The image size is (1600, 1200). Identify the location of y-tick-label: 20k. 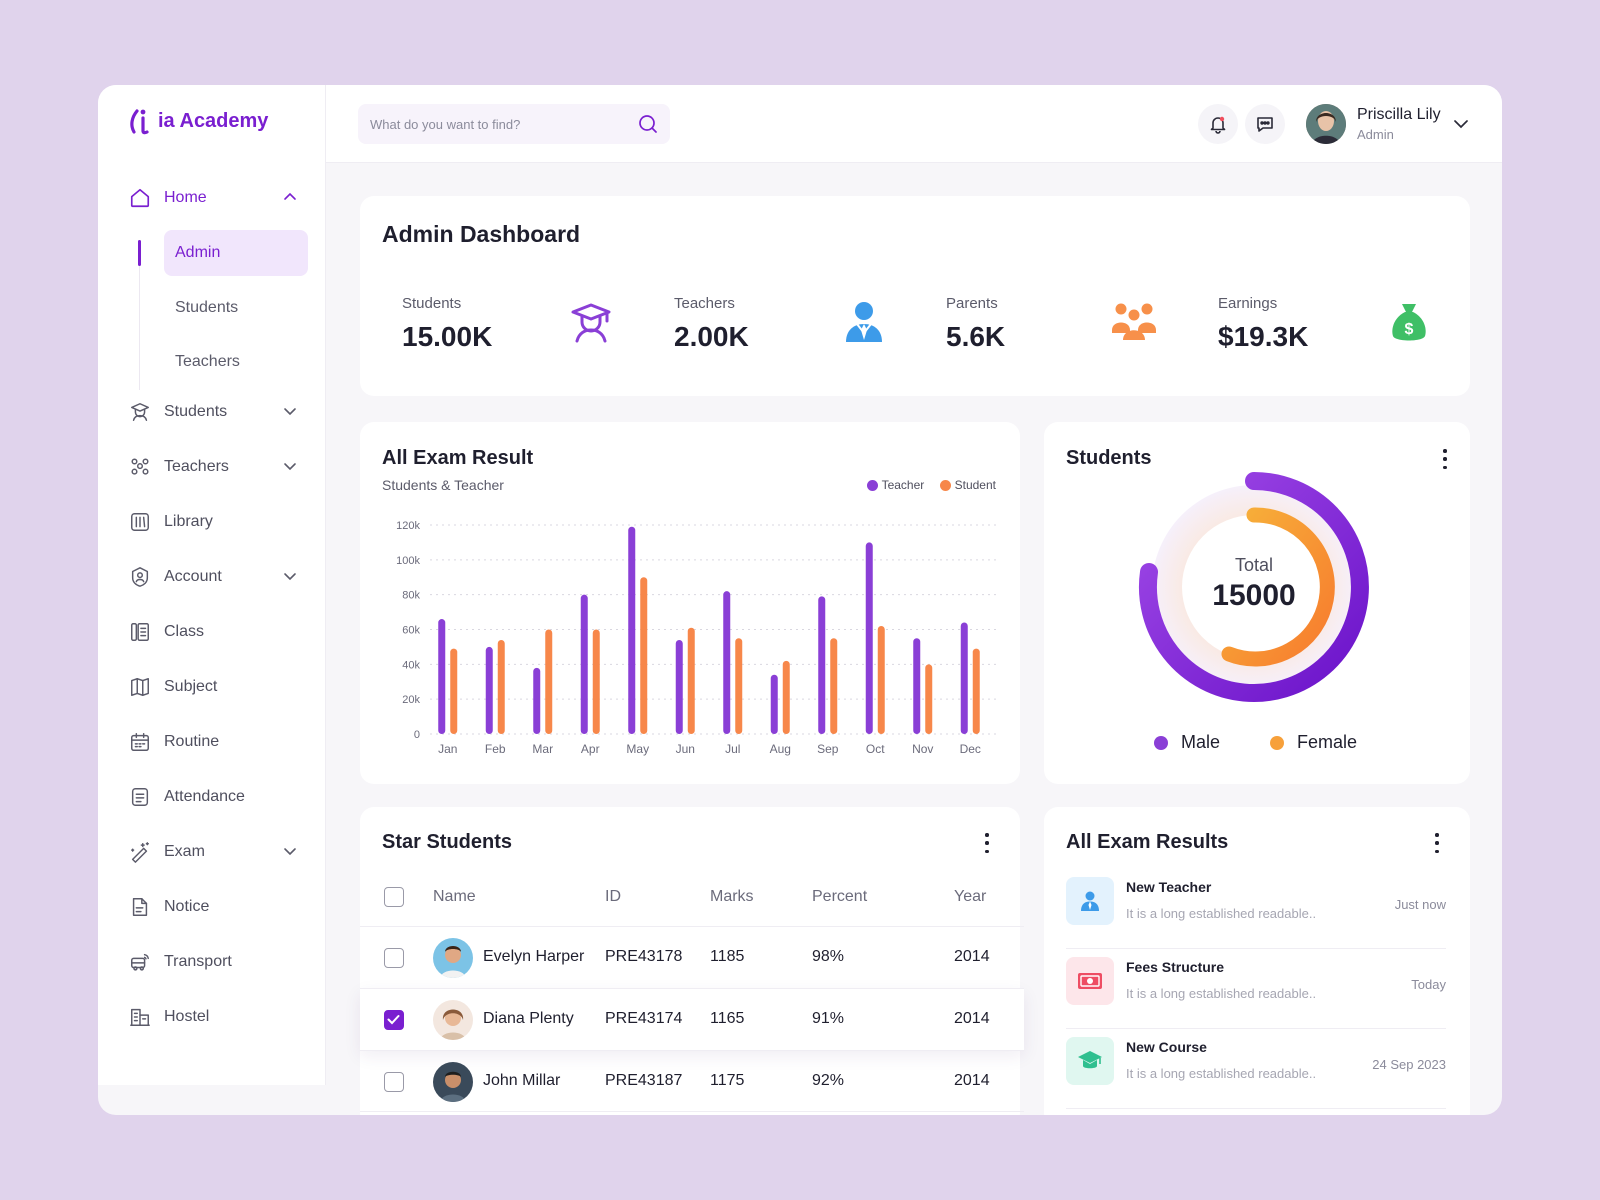
(411, 700).